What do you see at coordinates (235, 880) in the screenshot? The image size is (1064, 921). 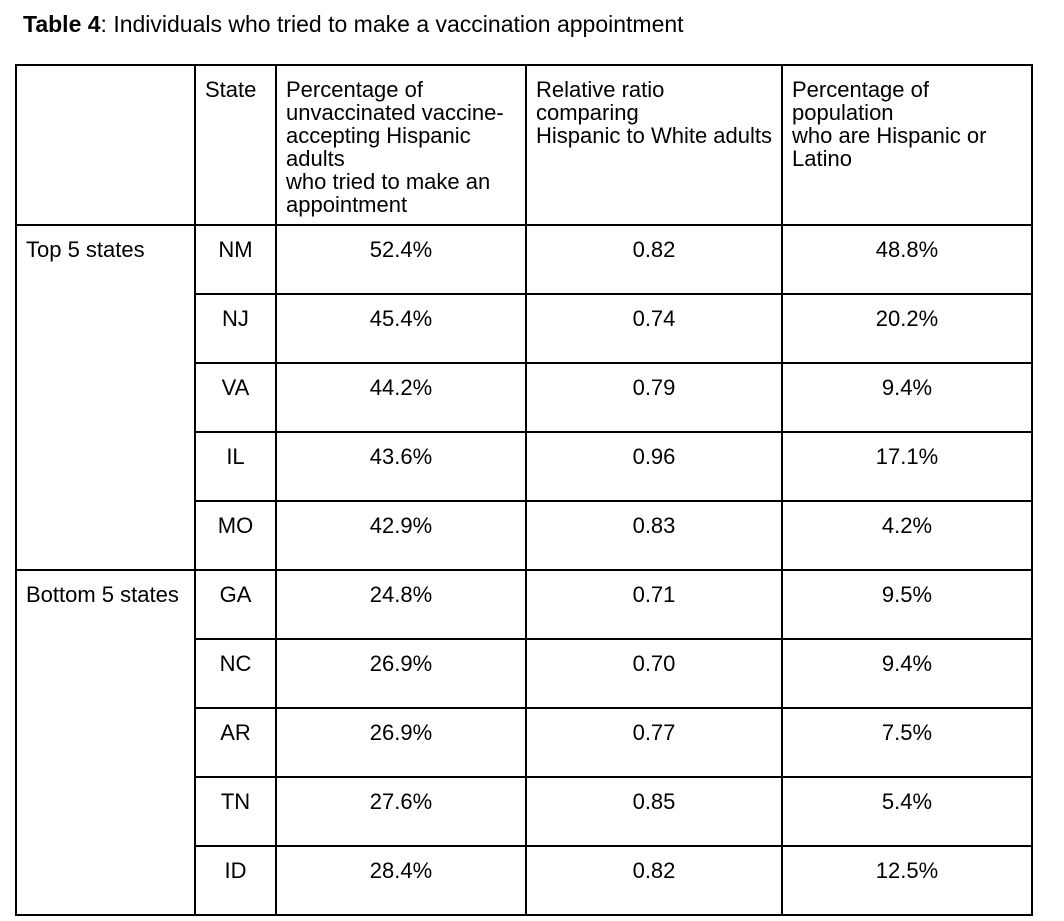 I see `cell-state: ID` at bounding box center [235, 880].